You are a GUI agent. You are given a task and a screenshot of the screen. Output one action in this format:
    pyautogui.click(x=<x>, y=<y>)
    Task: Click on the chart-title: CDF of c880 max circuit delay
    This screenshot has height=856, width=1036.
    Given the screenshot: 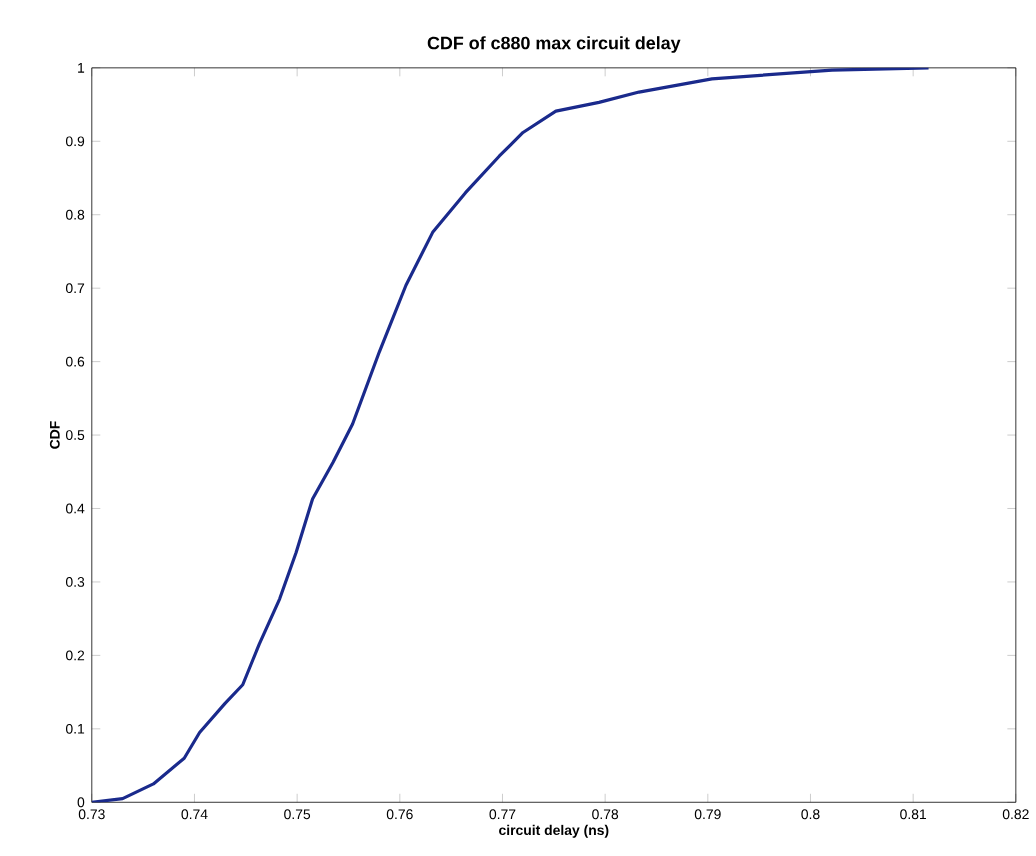 What is the action you would take?
    pyautogui.click(x=554, y=44)
    